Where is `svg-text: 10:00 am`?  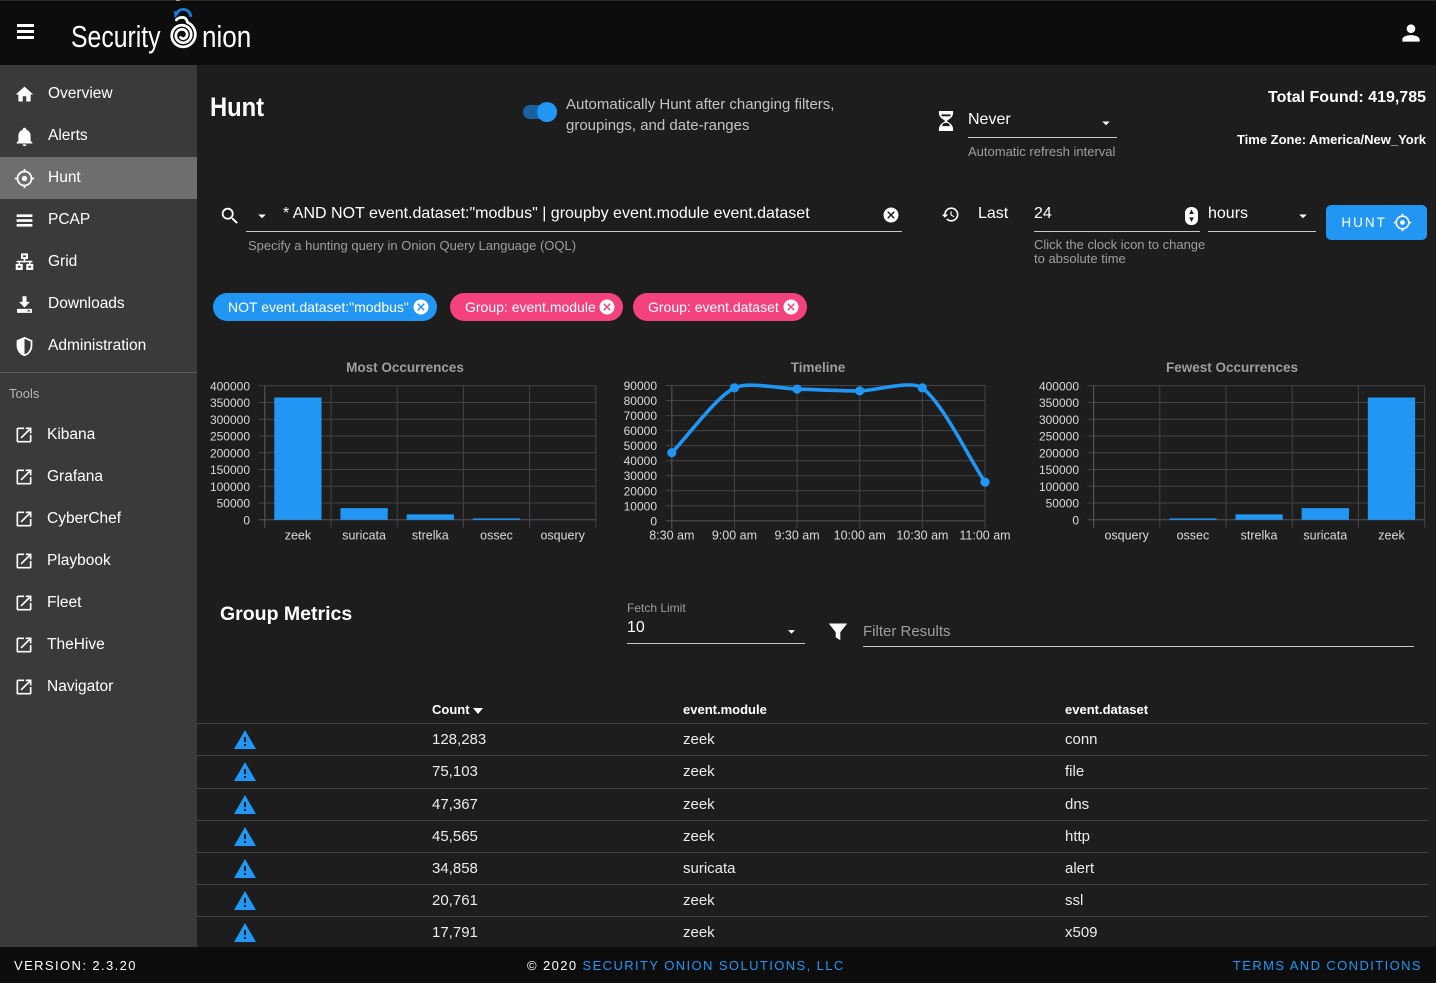
svg-text: 10:00 am is located at coordinates (860, 535).